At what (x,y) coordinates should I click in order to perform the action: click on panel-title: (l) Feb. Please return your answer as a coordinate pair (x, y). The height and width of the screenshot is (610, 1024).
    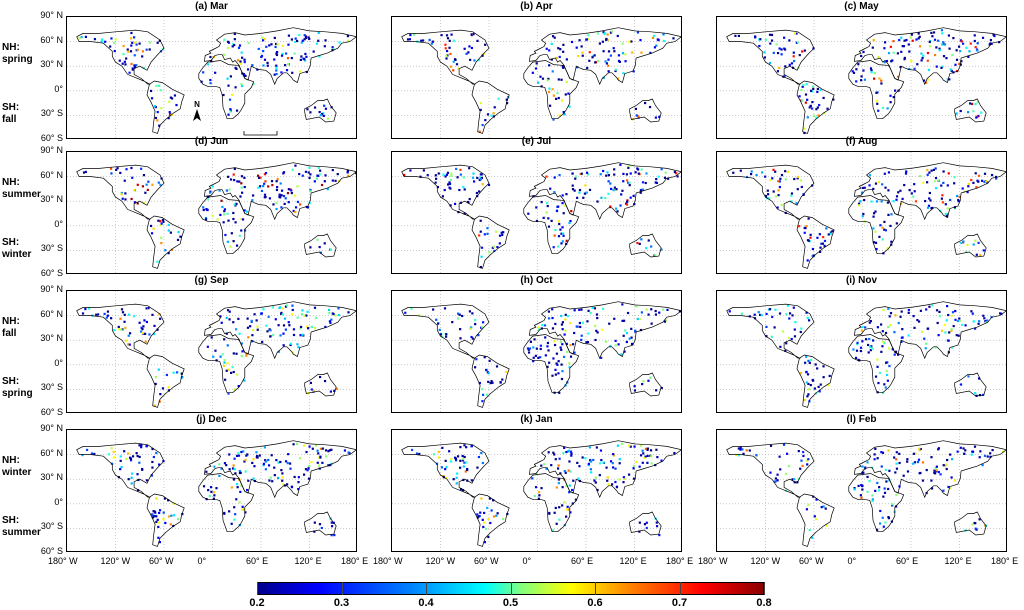
    Looking at the image, I should click on (861, 419).